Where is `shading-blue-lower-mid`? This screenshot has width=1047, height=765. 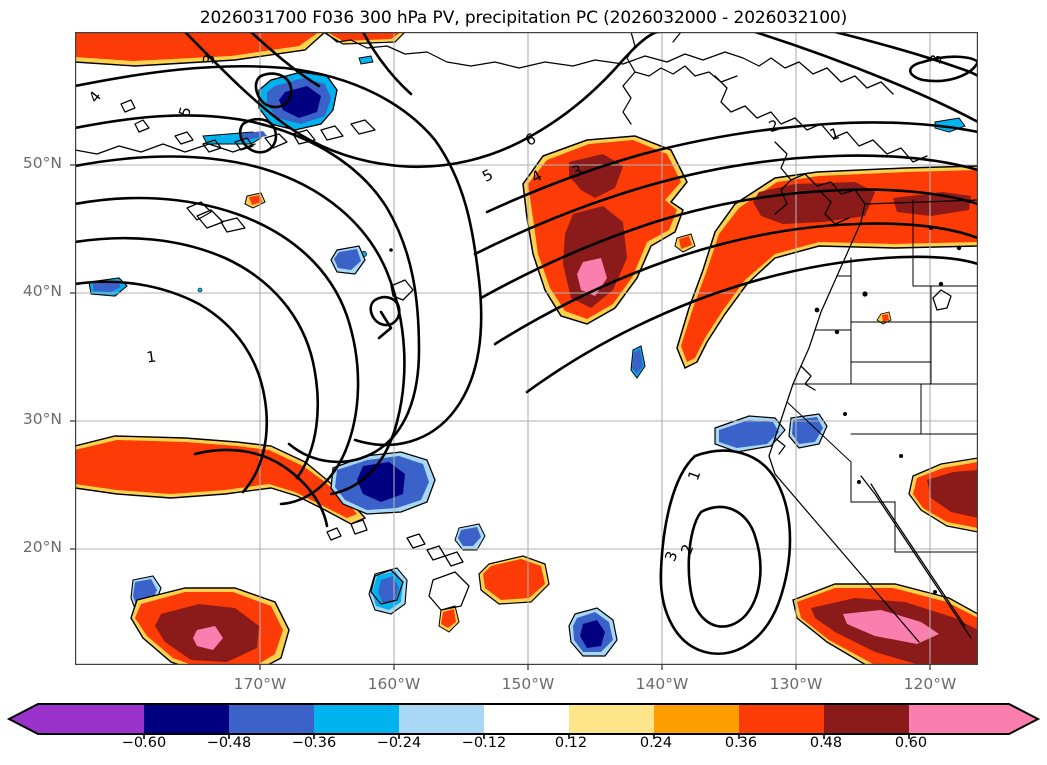
shading-blue-lower-mid is located at coordinates (593, 632).